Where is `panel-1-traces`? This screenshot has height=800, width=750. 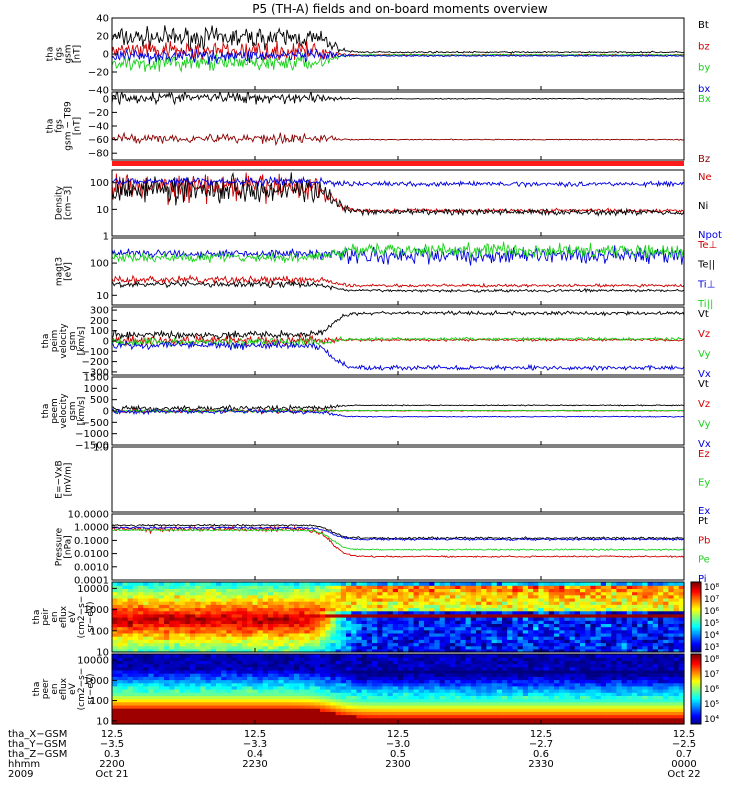 panel-1-traces is located at coordinates (398, 49).